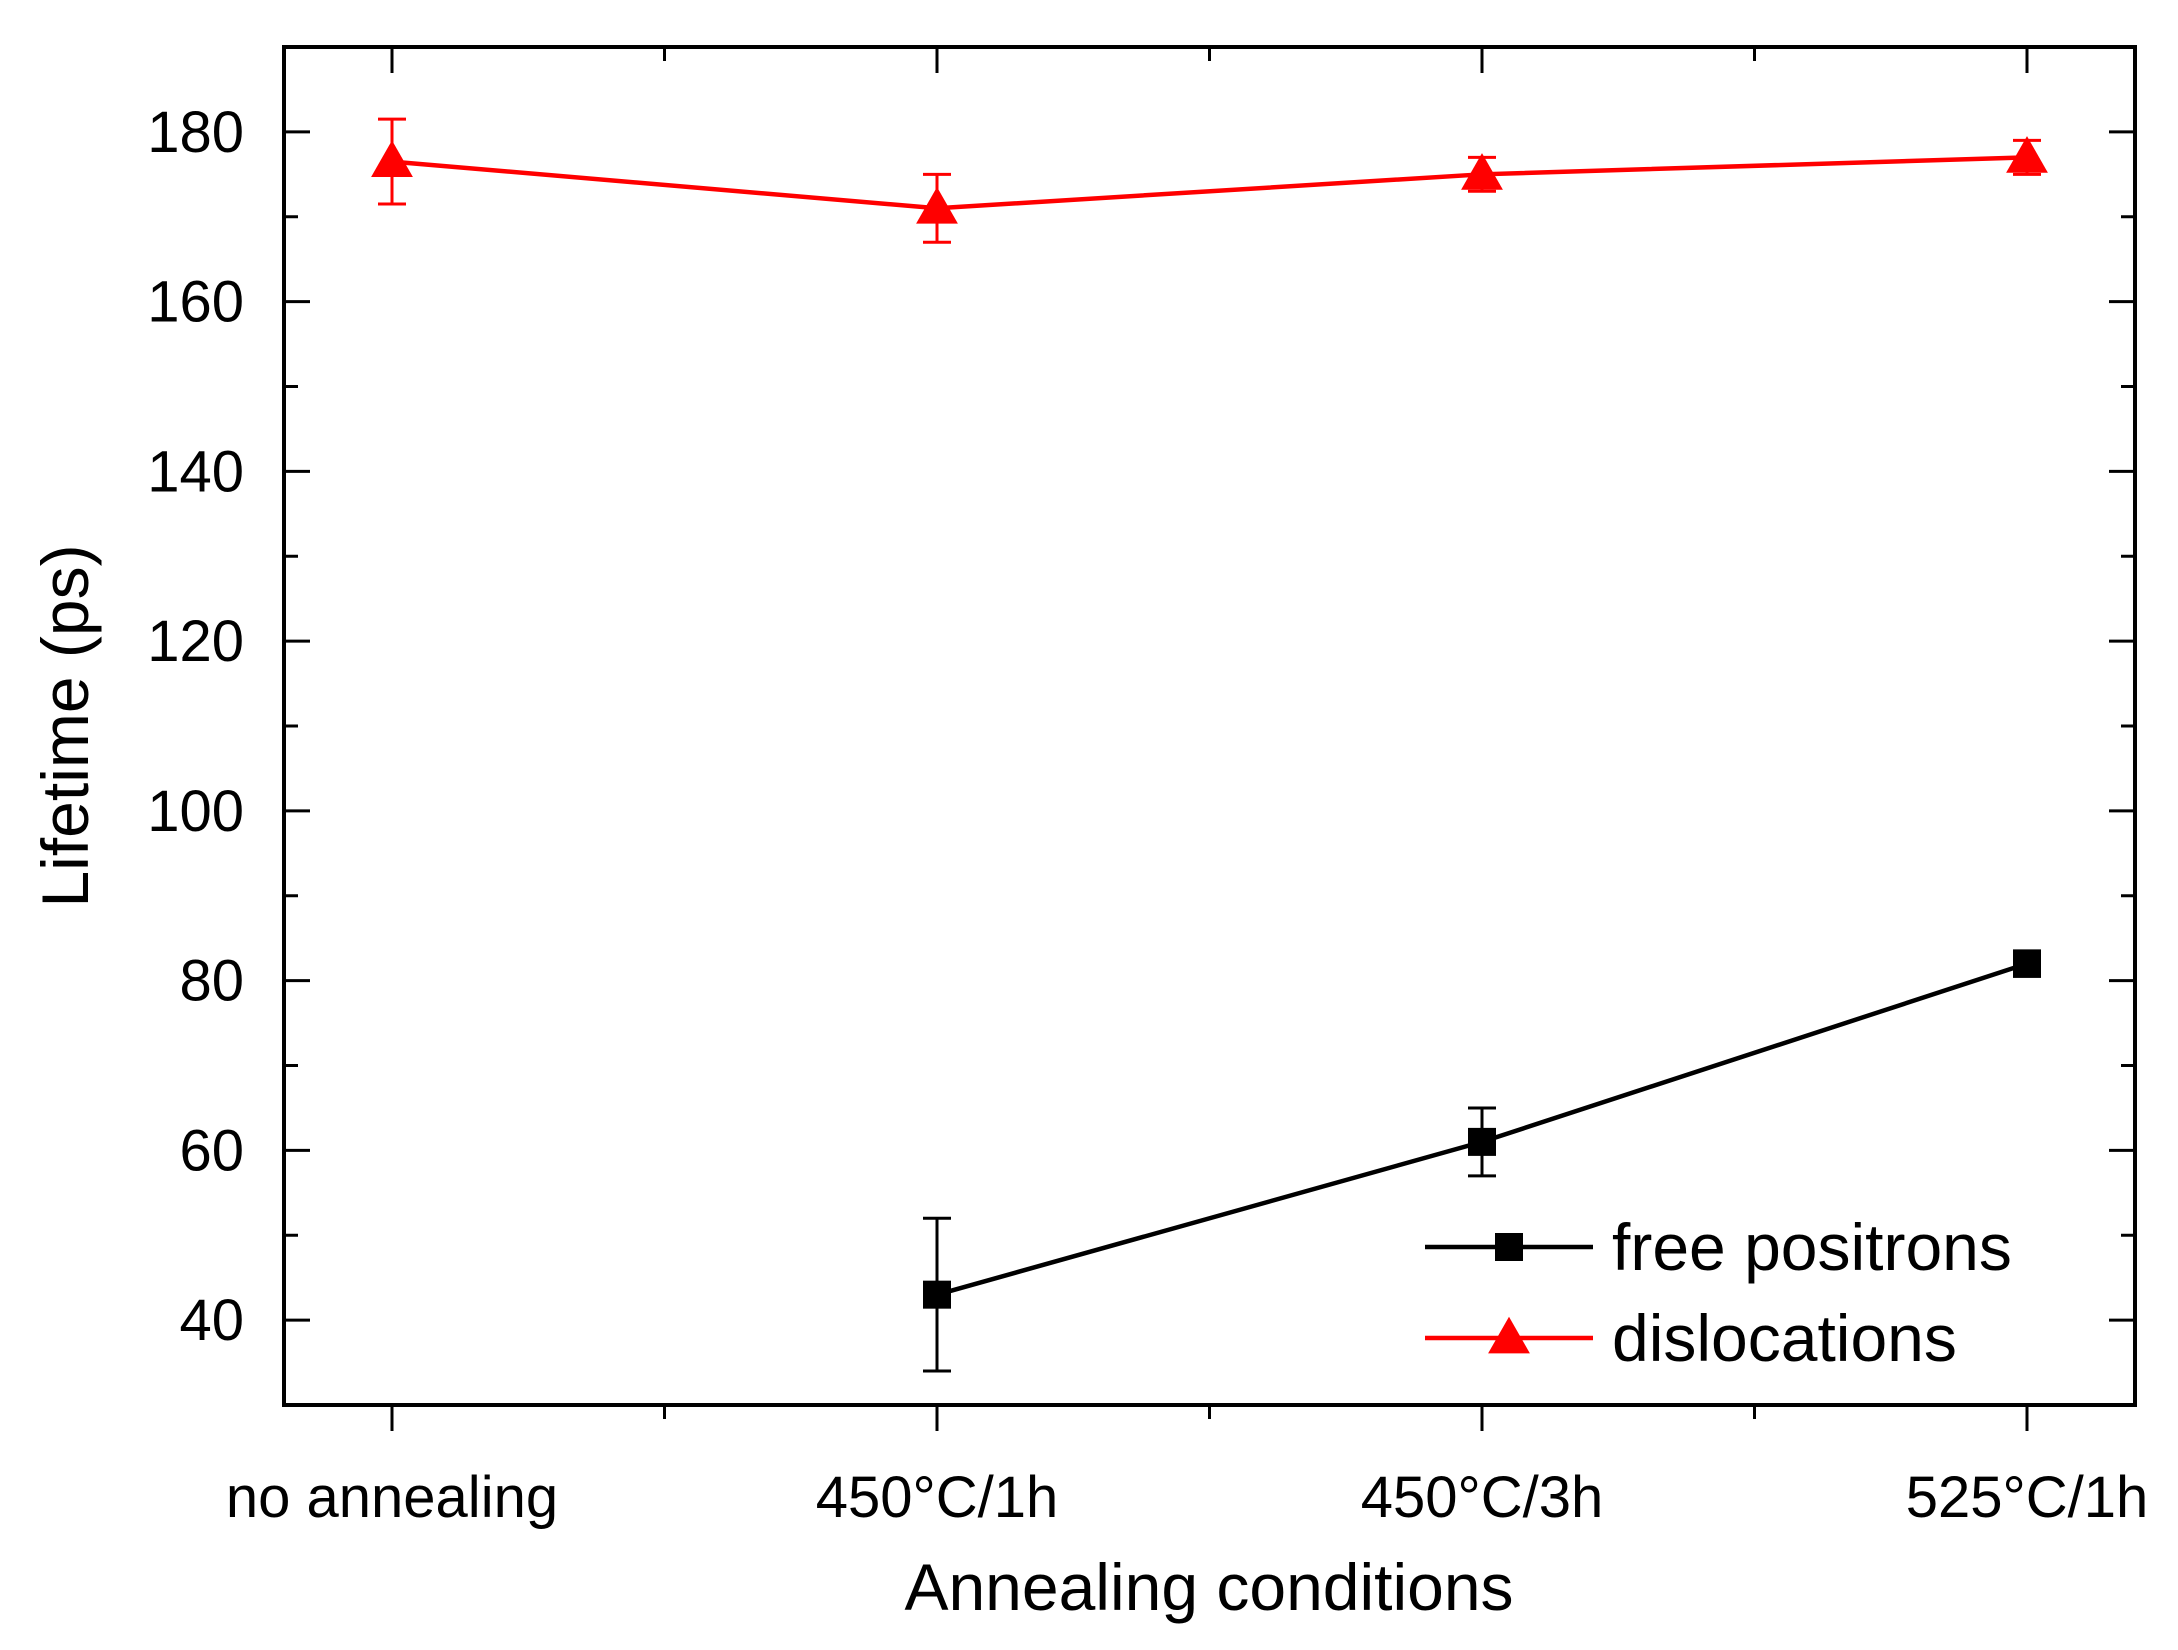 The height and width of the screenshot is (1650, 2178). What do you see at coordinates (1482, 1497) in the screenshot?
I see `x-tick-label: 450°C/3h` at bounding box center [1482, 1497].